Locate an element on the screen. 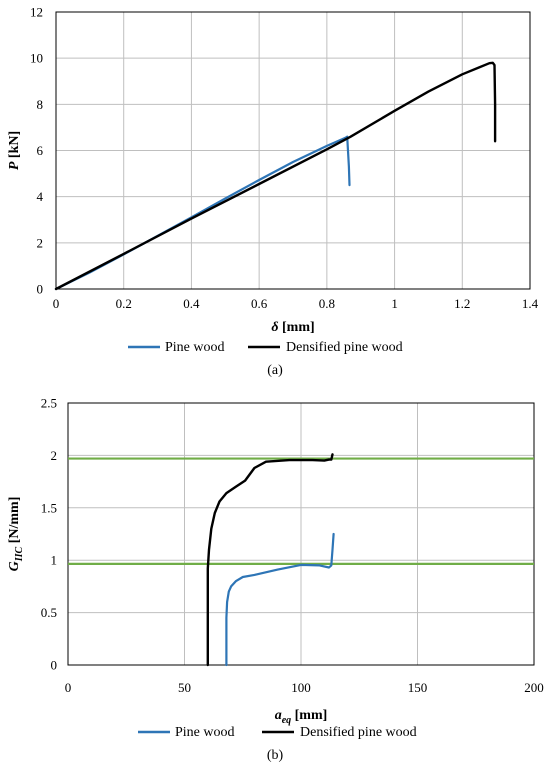 This screenshot has height=768, width=550. y-tick-label: 6 is located at coordinates (40, 150).